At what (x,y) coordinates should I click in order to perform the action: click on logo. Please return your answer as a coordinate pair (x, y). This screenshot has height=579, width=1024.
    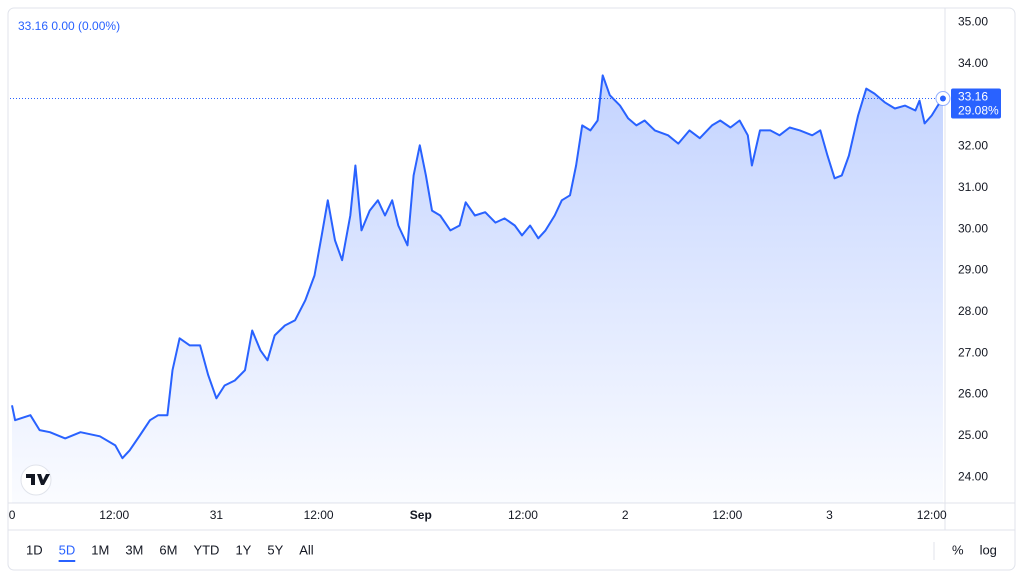
    Looking at the image, I should click on (36, 480).